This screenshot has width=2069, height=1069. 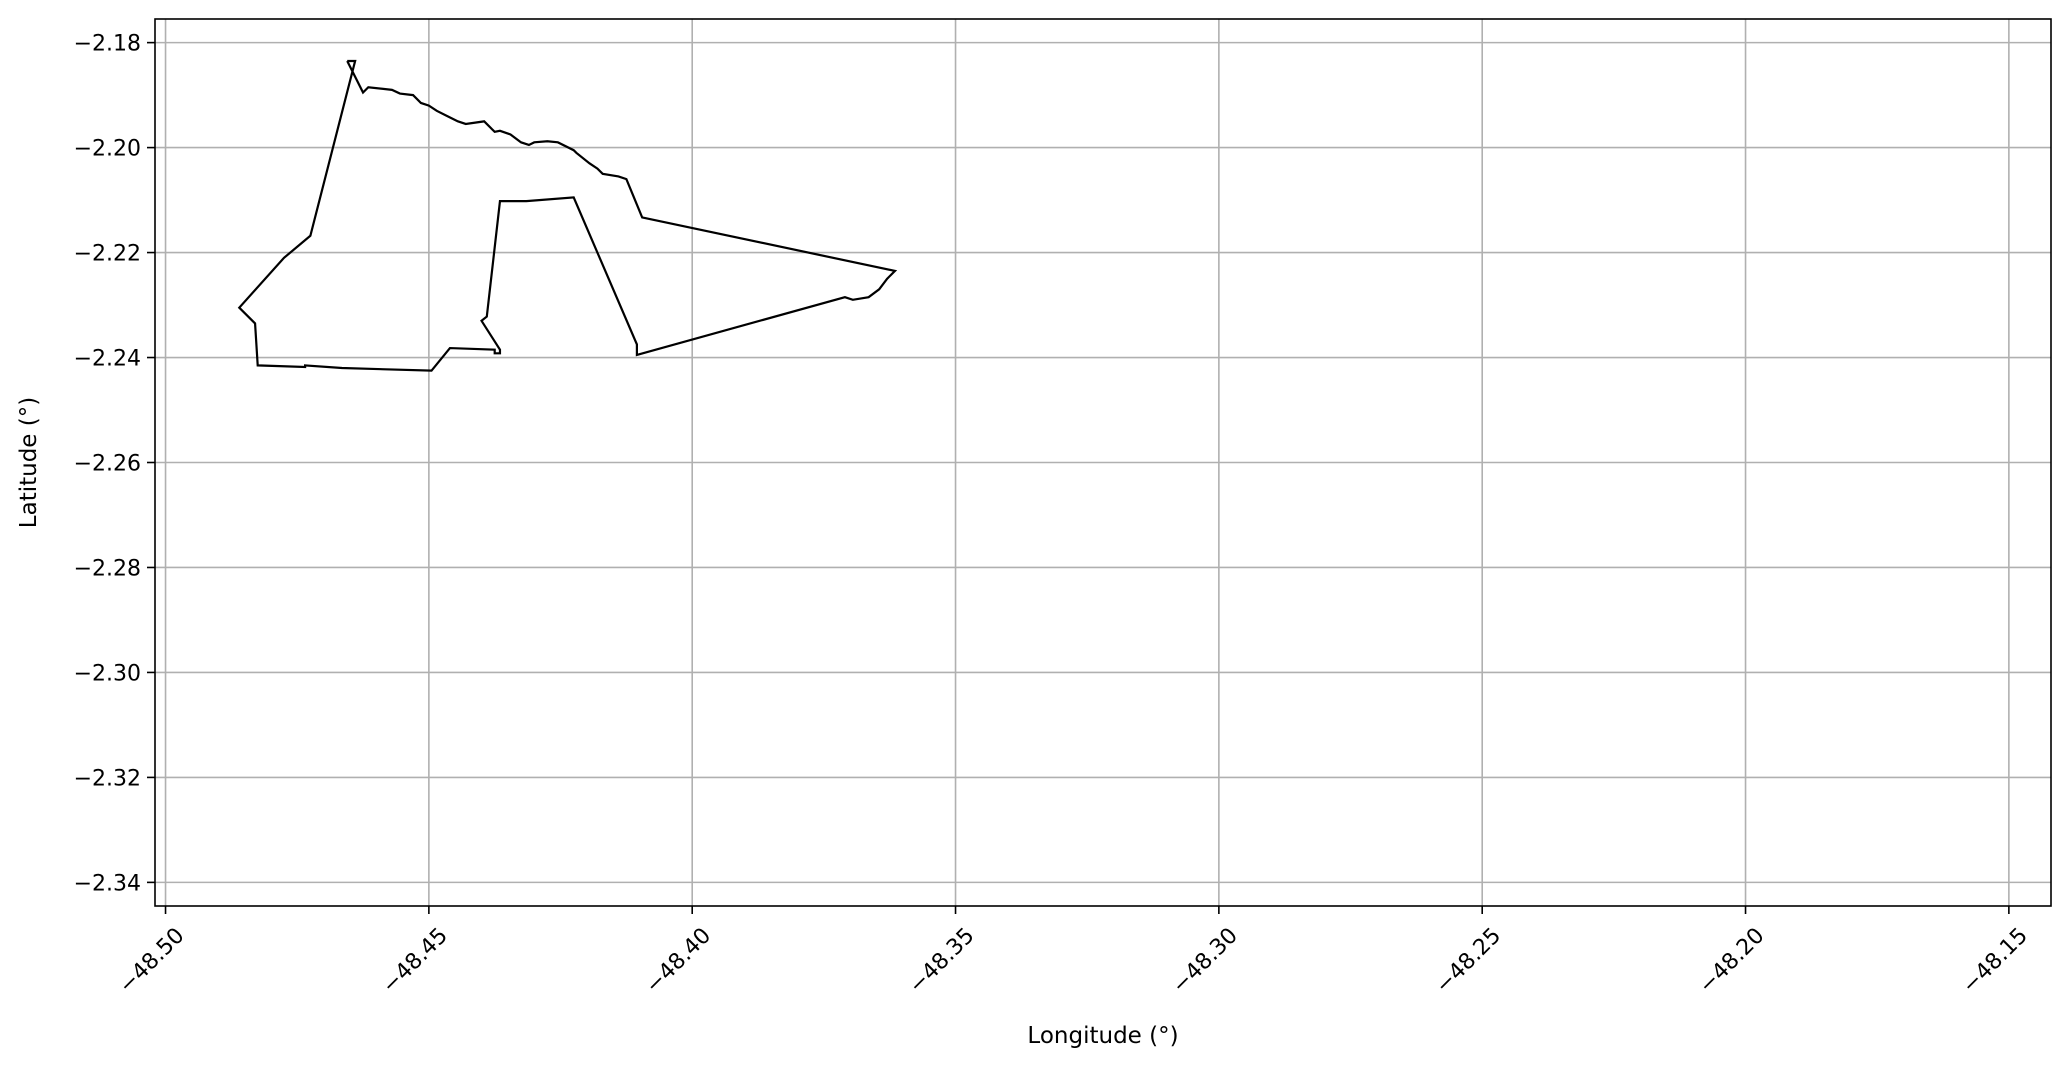 What do you see at coordinates (107, 883) in the screenshot?
I see `y-tick-label: −2.34` at bounding box center [107, 883].